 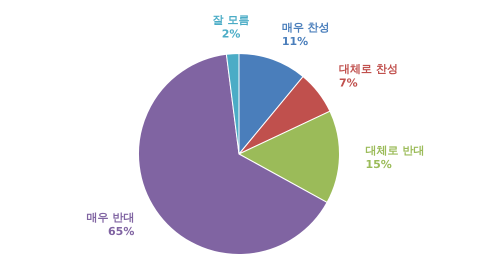 I want to click on slice-label: 매우 찬성, so click(x=306, y=27).